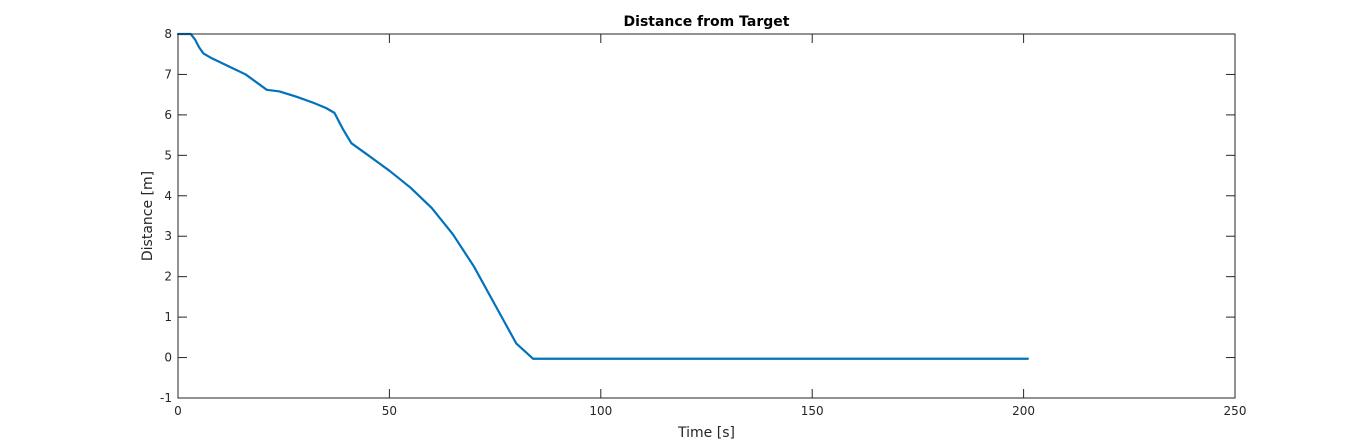  I want to click on y-tick-label: 6, so click(168, 115).